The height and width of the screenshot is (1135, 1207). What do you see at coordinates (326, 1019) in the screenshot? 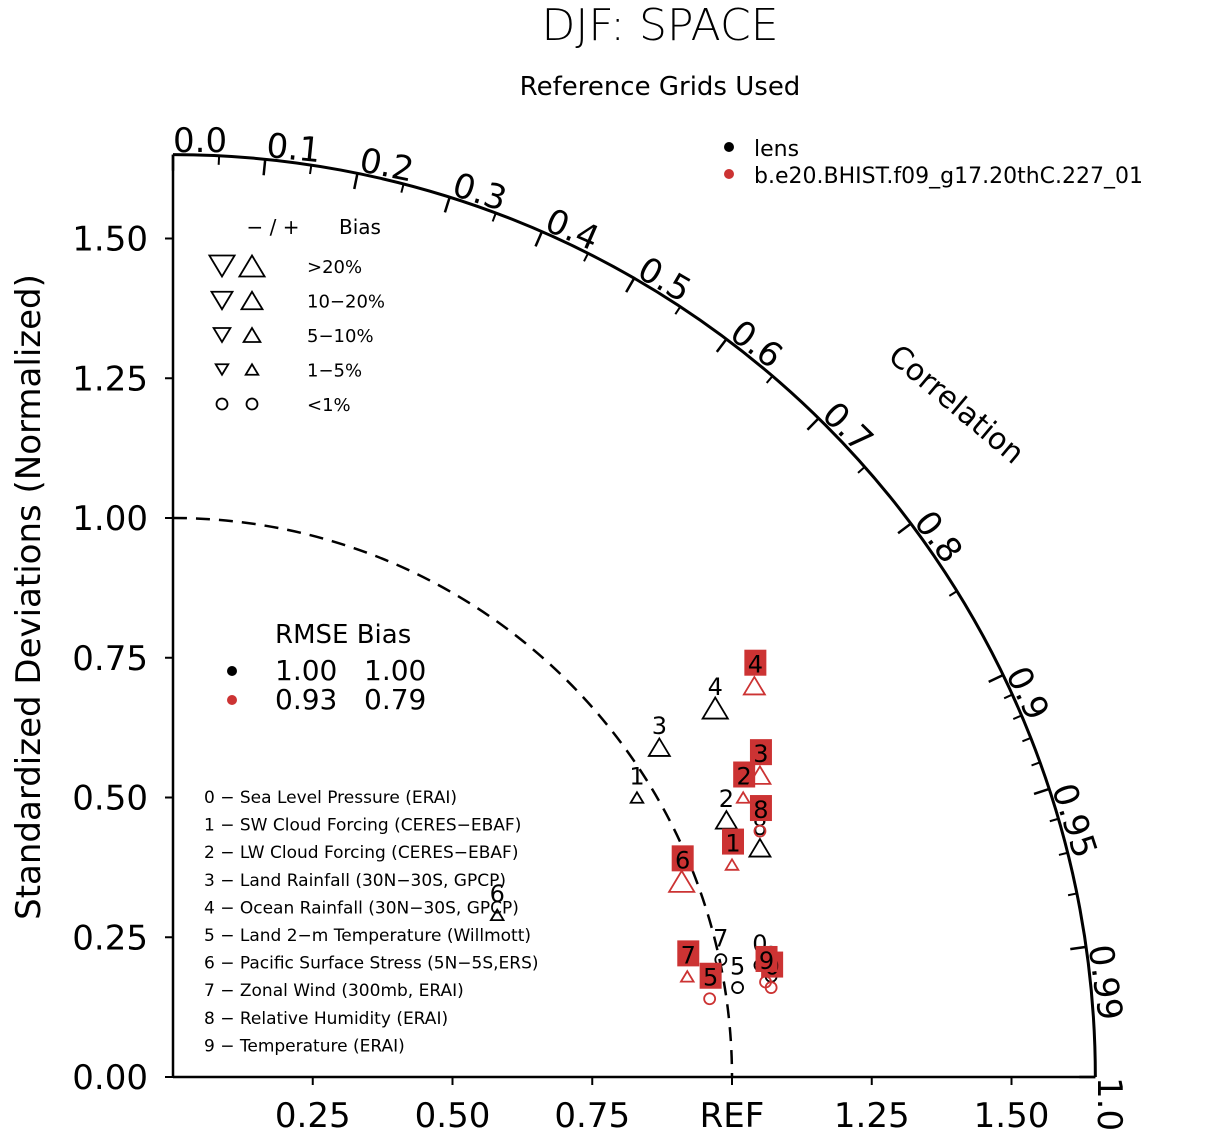
I see `variable-legend-item: 8 − Relative Humidity (ERAI)` at bounding box center [326, 1019].